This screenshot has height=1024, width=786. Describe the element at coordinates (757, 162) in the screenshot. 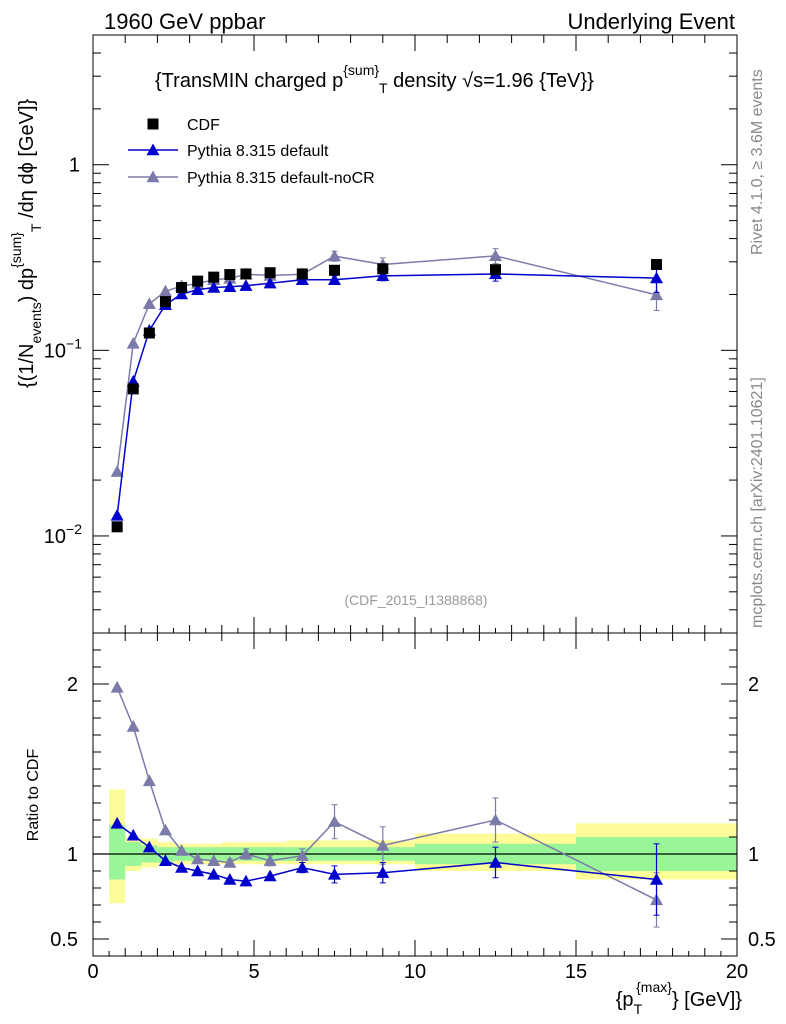

I see `rivet-label: Rivet 4.1.0, ≥ 3.6M events` at that location.